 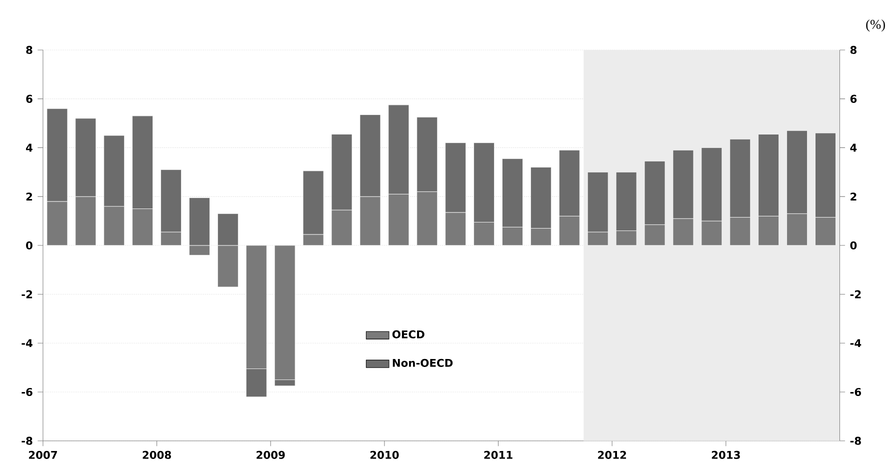 What do you see at coordinates (27, 343) in the screenshot?
I see `y-tick-label: -4` at bounding box center [27, 343].